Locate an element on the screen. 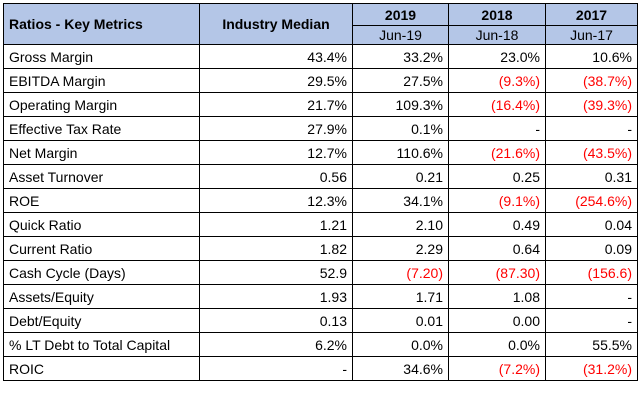 This screenshot has height=413, width=641. value-2018-cell: (9.1%) is located at coordinates (497, 200).